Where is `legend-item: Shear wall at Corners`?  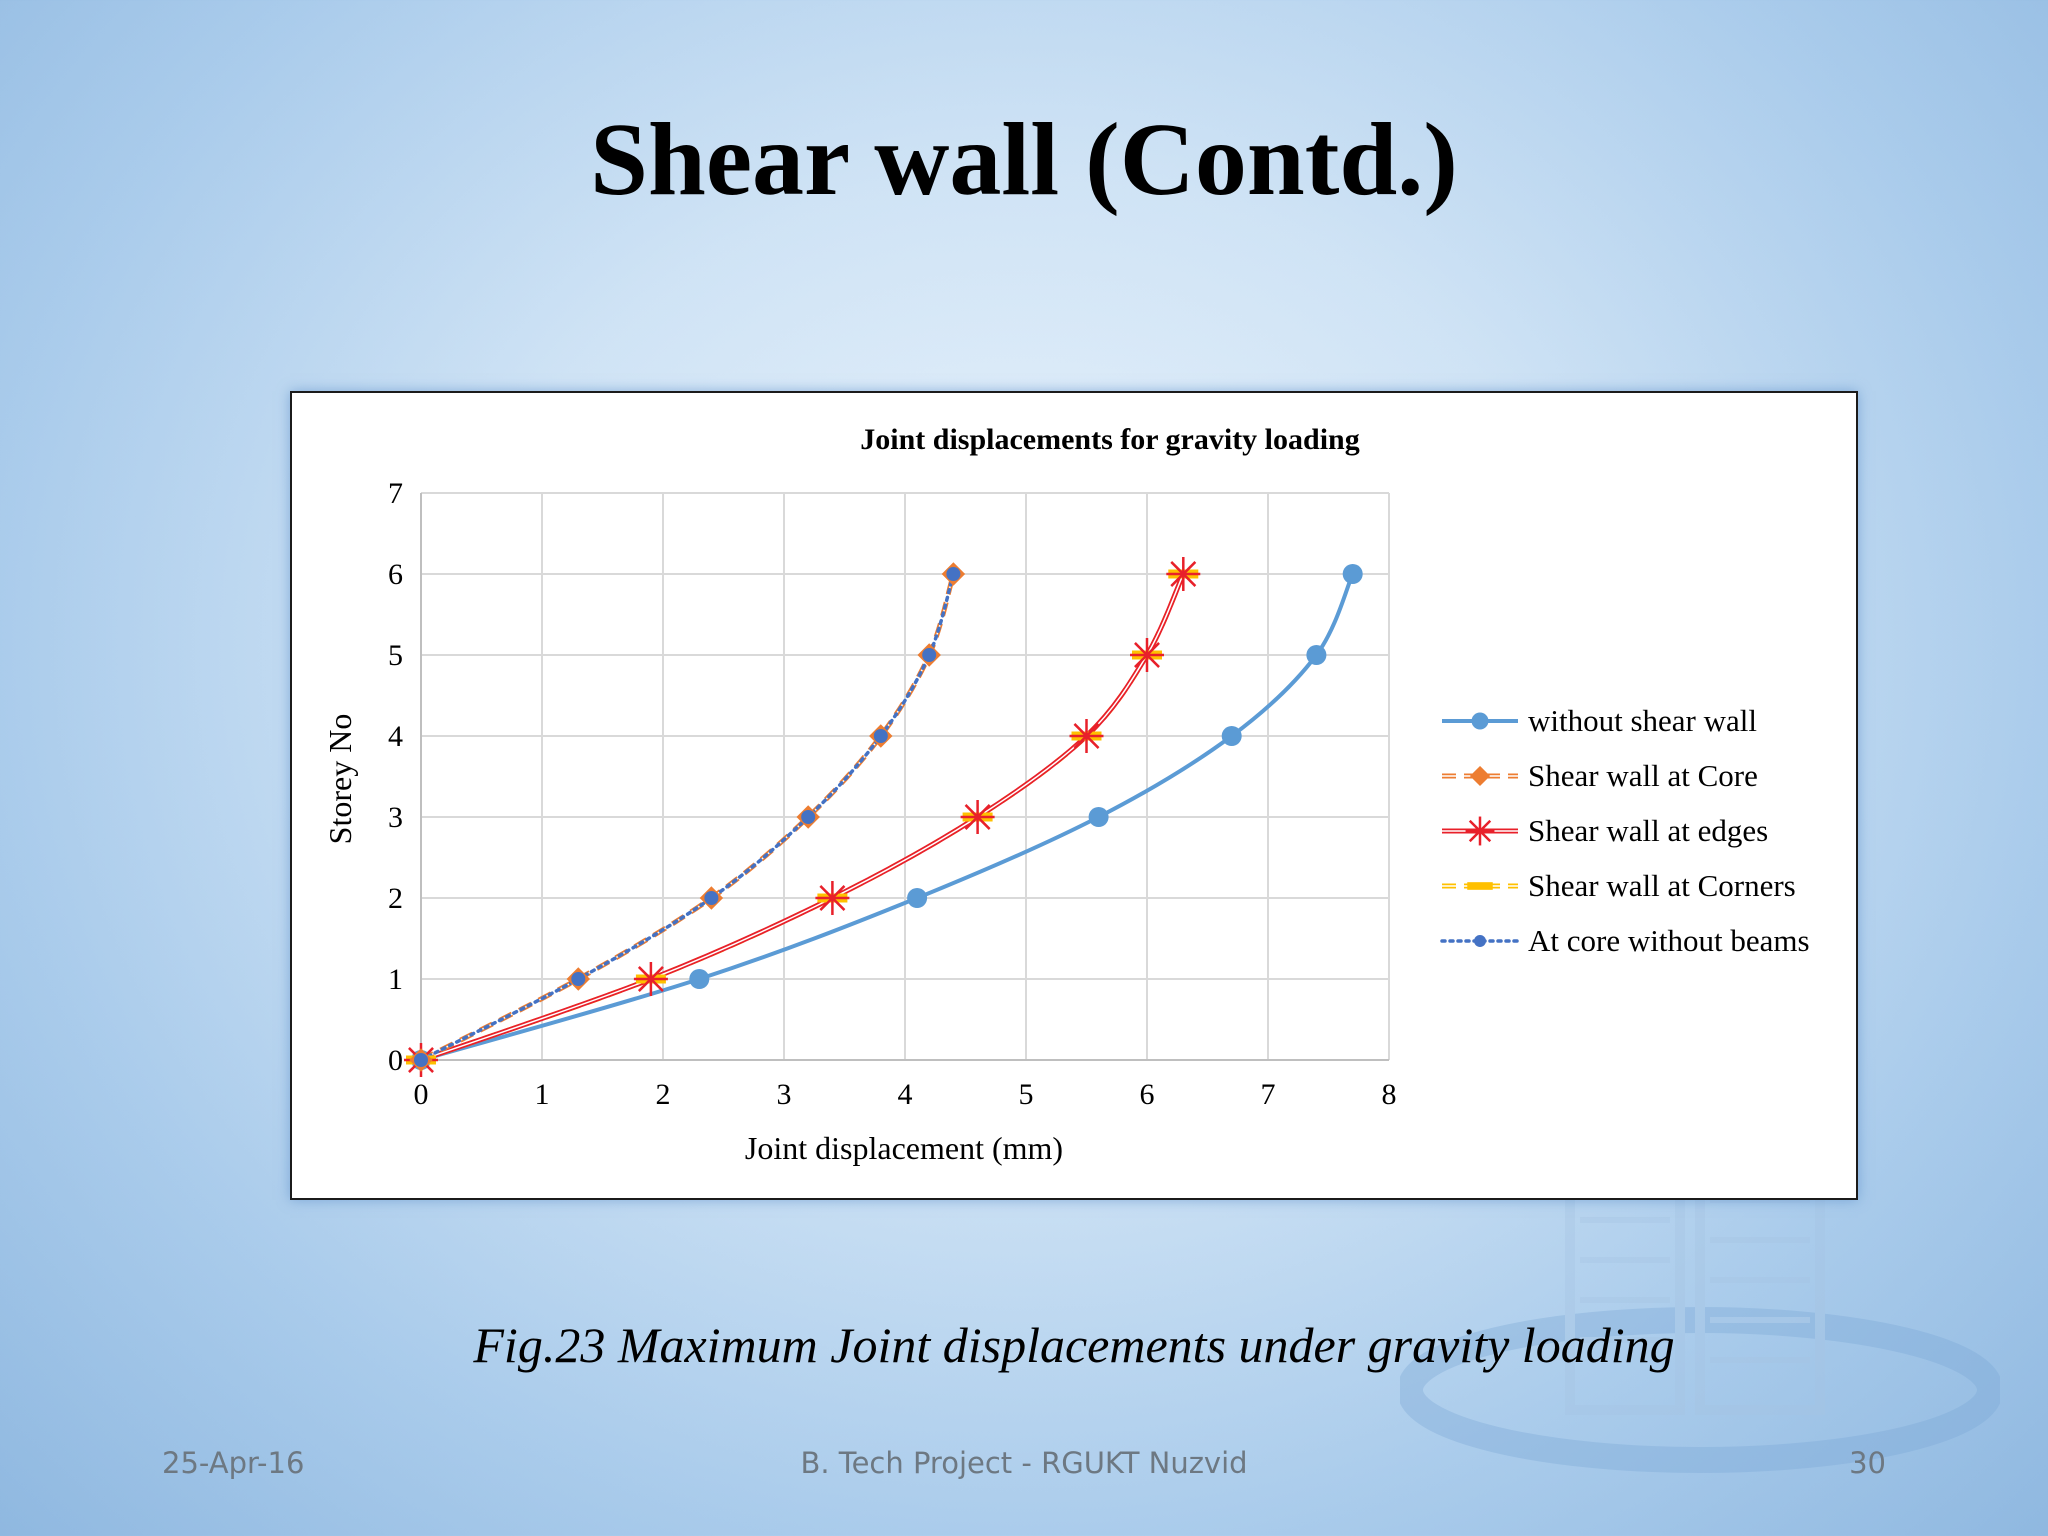 legend-item: Shear wall at Corners is located at coordinates (1619, 885).